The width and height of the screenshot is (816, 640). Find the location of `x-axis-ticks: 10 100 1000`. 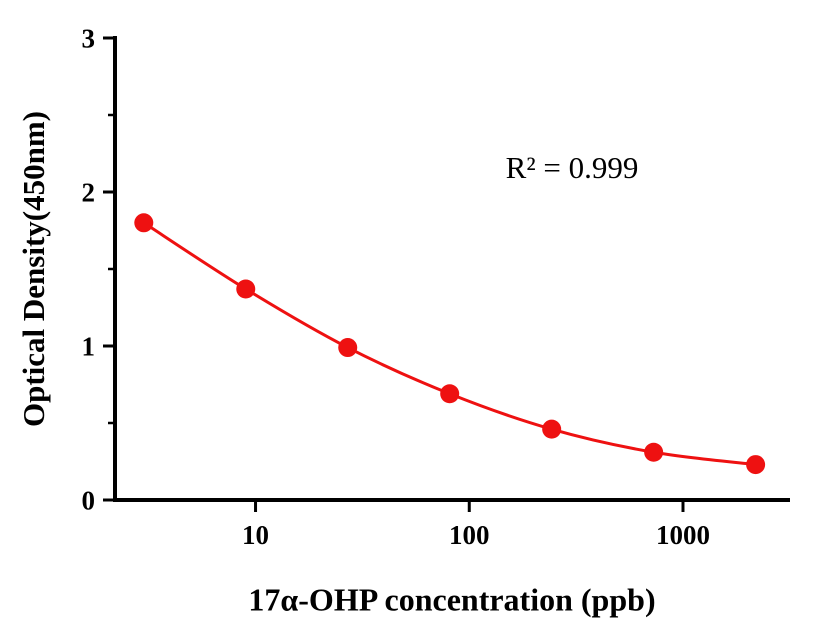

x-axis-ticks: 10 100 1000 is located at coordinates (476, 525).